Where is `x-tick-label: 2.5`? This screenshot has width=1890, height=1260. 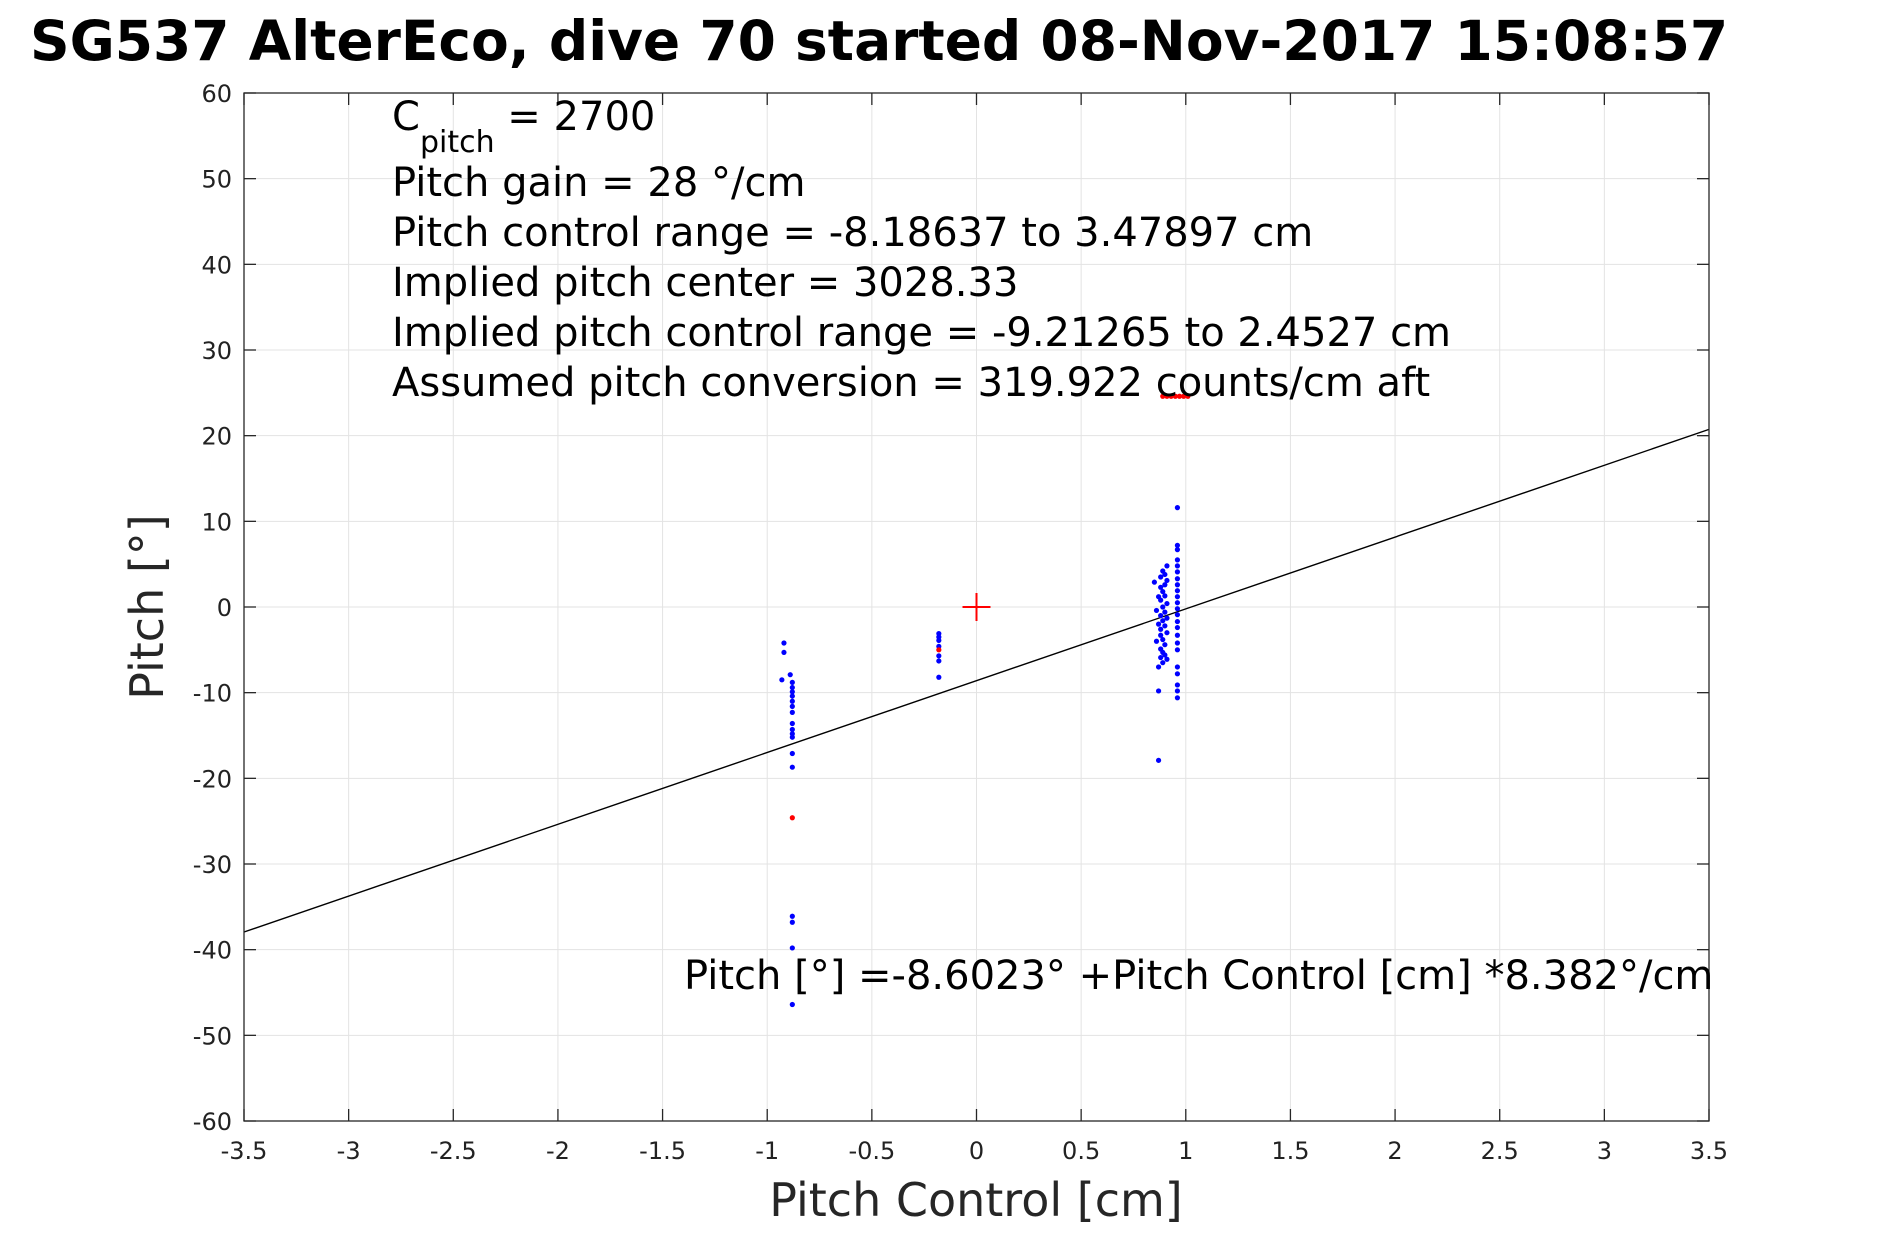
x-tick-label: 2.5 is located at coordinates (1500, 1151).